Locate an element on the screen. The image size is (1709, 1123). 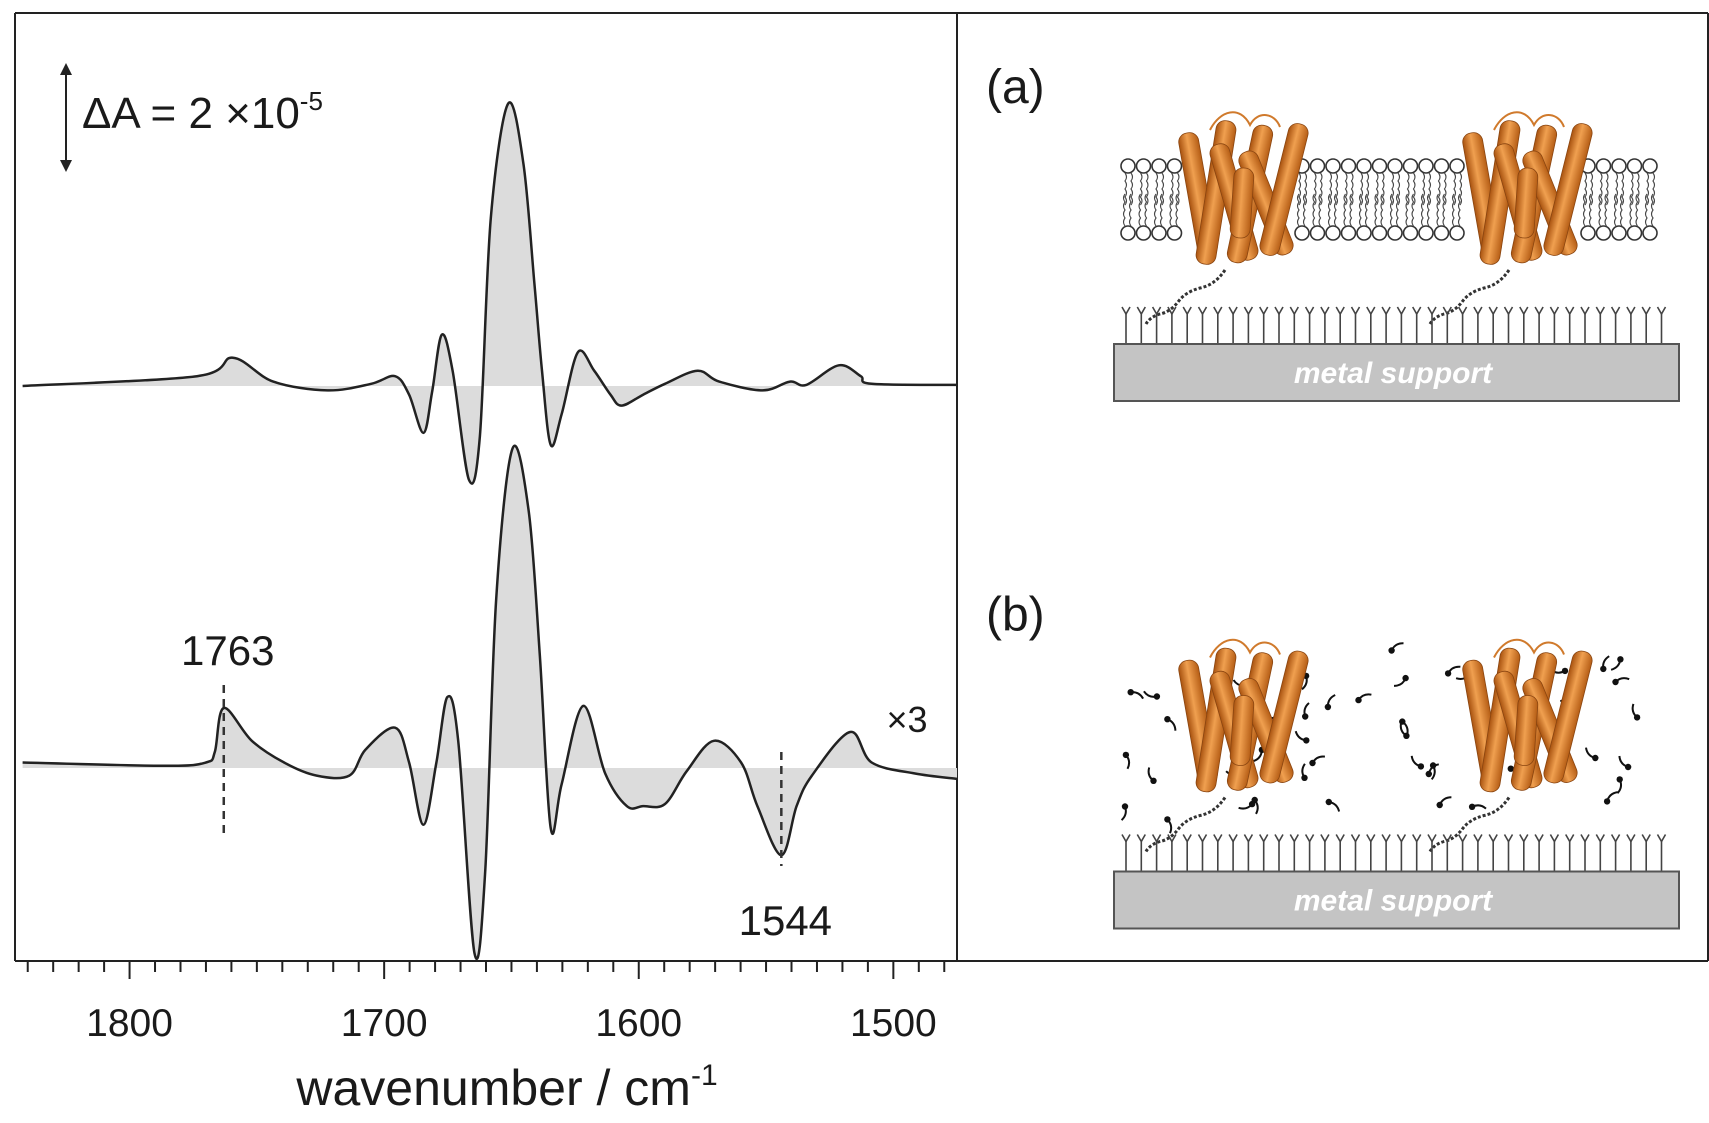
peak-label: 1763 is located at coordinates (227, 650).